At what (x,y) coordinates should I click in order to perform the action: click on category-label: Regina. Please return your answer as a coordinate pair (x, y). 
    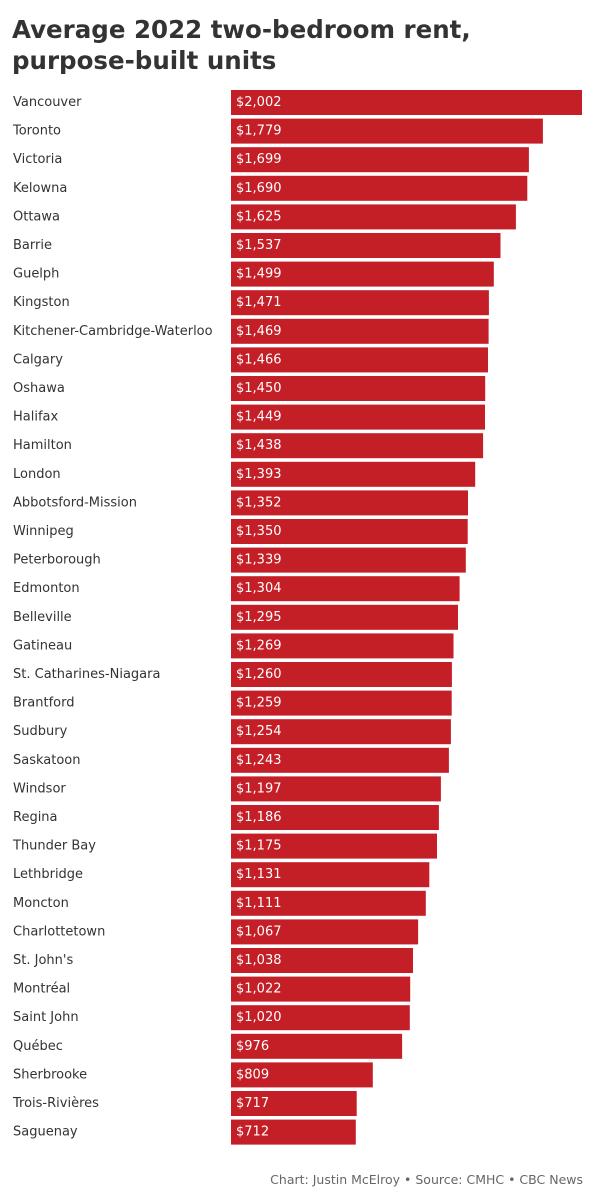
    Looking at the image, I should click on (35, 817).